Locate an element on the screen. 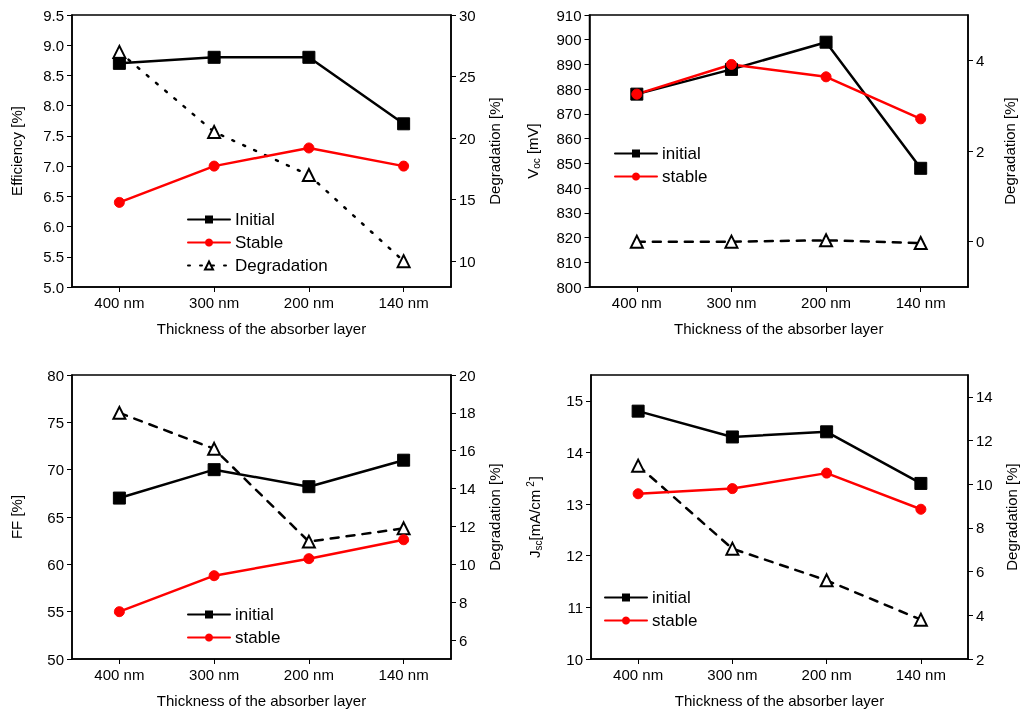 The width and height of the screenshot is (1034, 717). y-tick-label: 11 is located at coordinates (575, 607).